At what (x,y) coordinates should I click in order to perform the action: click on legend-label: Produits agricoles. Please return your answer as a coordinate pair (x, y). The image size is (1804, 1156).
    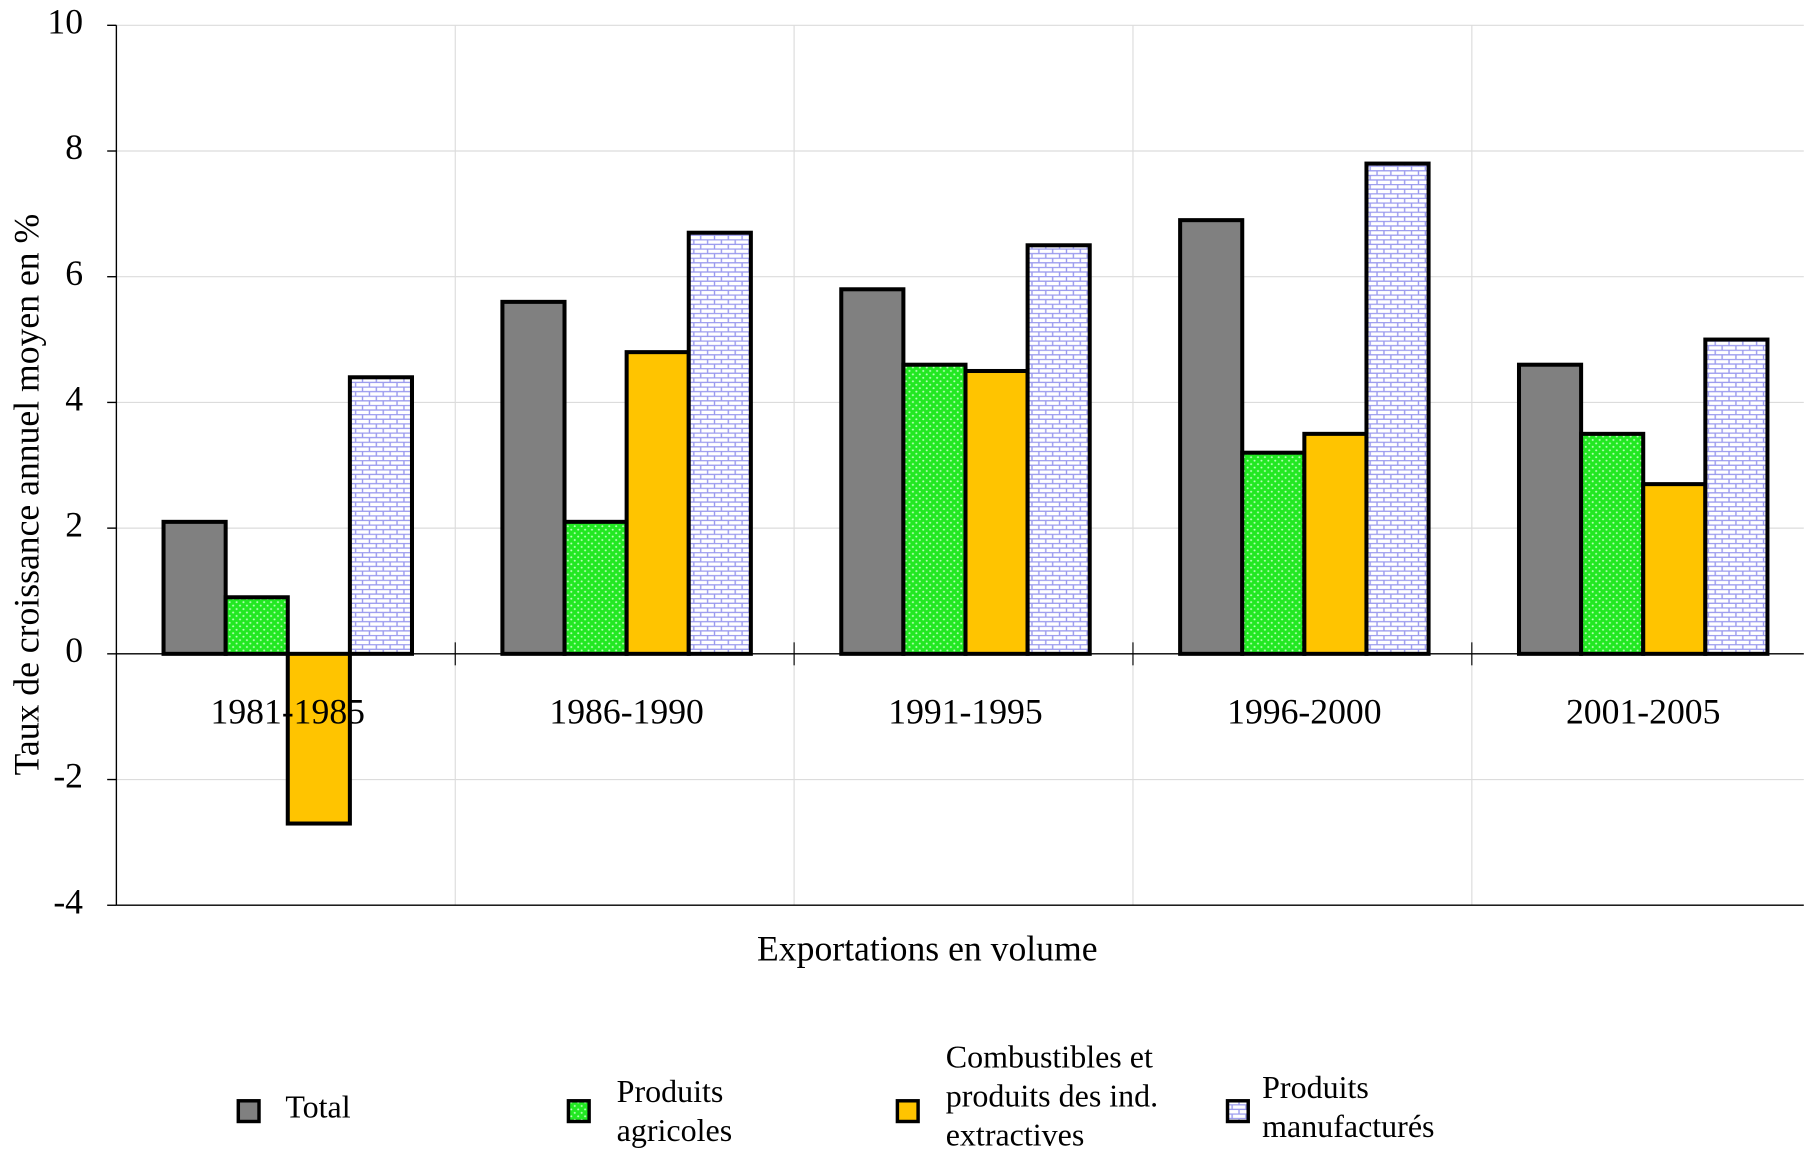
    Looking at the image, I should click on (674, 1111).